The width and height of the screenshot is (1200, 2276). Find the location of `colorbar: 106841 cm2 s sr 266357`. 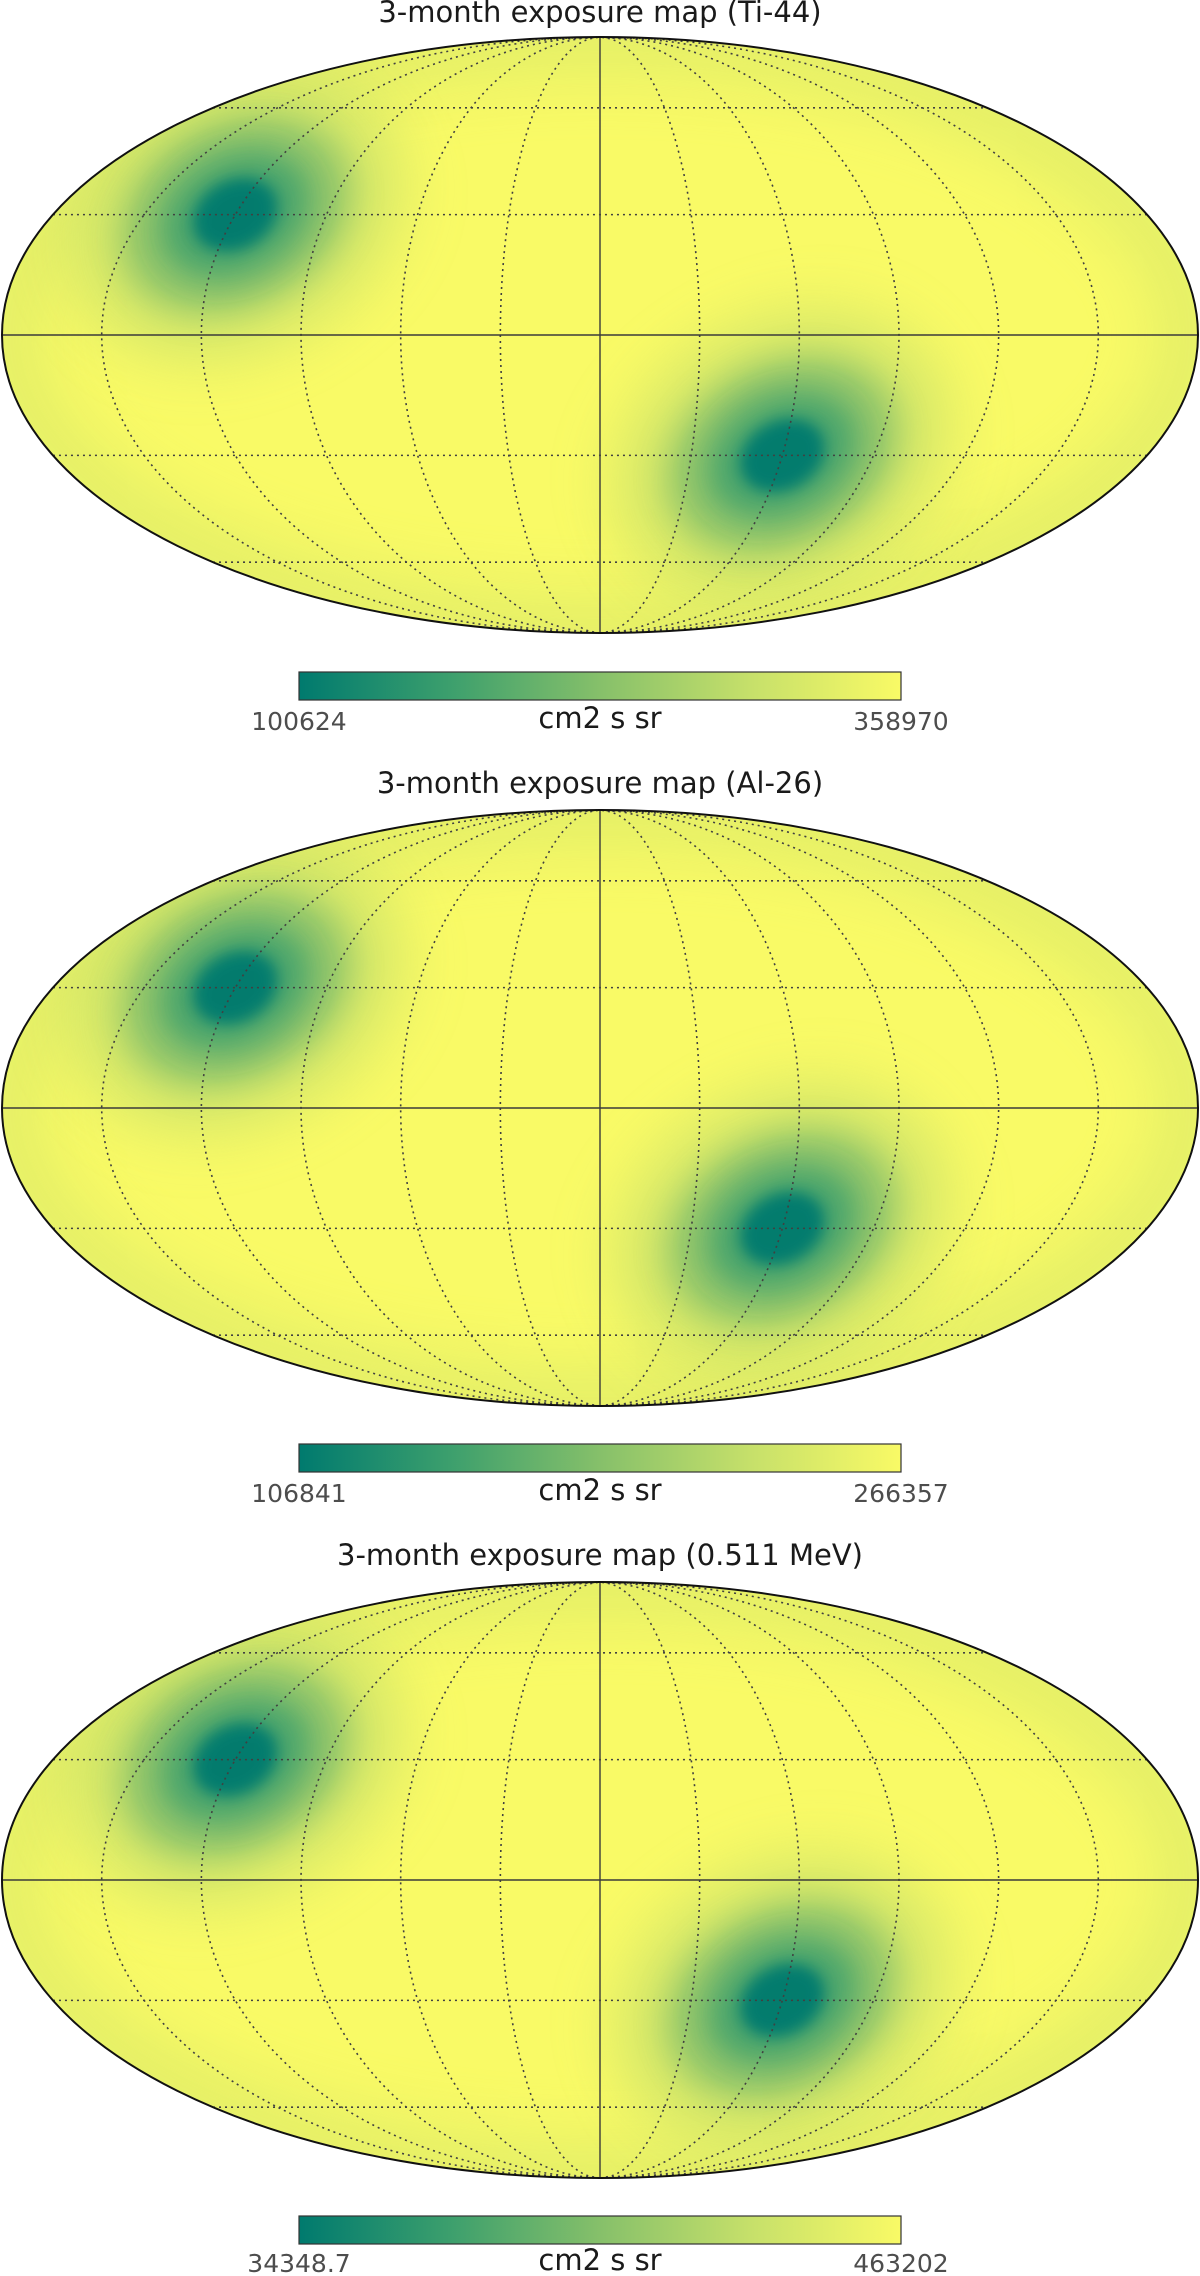

colorbar: 106841 cm2 s sr 266357 is located at coordinates (600, 1475).